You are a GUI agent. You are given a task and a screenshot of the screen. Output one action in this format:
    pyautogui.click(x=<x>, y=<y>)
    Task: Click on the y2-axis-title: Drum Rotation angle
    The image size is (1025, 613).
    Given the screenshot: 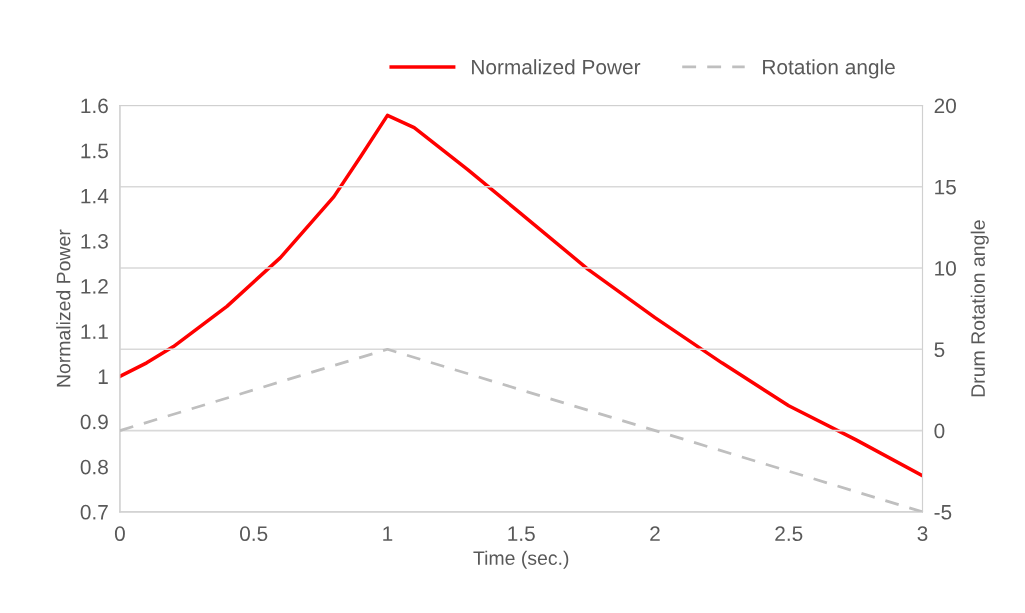 What is the action you would take?
    pyautogui.click(x=979, y=308)
    